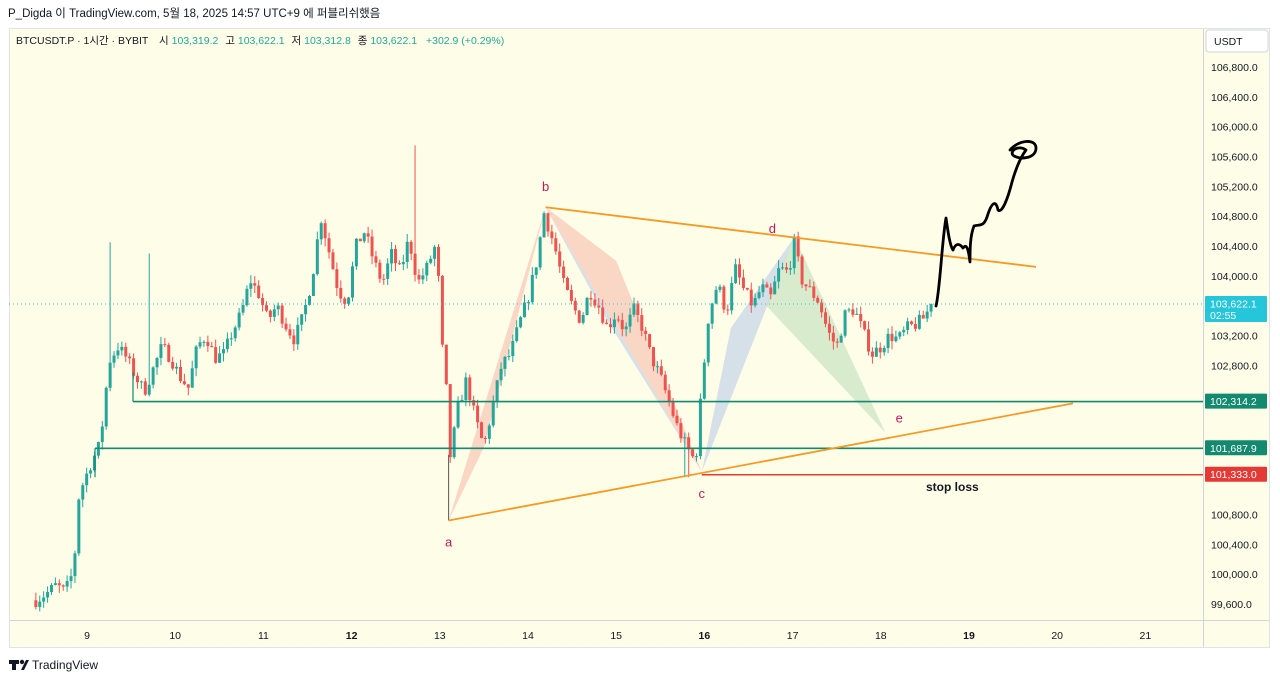 This screenshot has width=1280, height=682. Describe the element at coordinates (1234, 277) in the screenshot. I see `price-tick-label: 104,000.0` at that location.